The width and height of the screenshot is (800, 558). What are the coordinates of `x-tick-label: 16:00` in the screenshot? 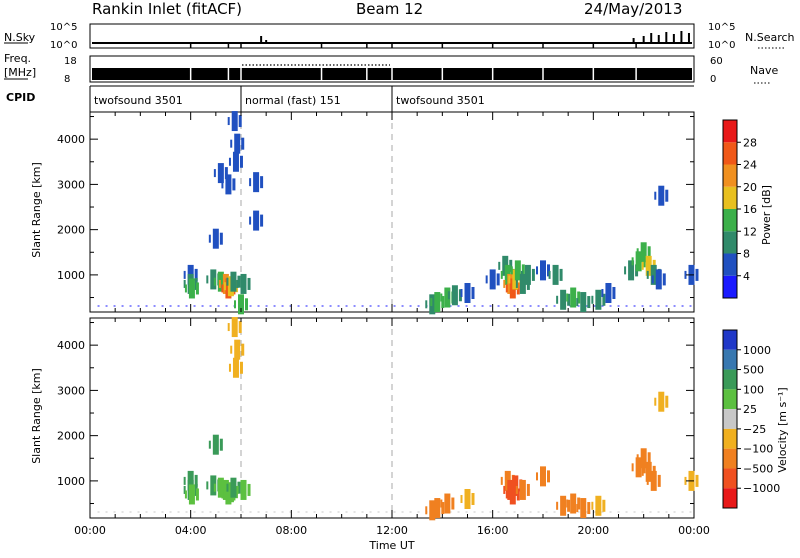 It's located at (493, 530).